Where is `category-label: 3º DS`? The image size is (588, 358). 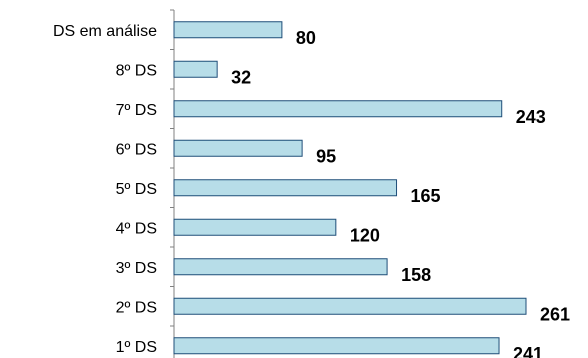
category-label: 3º DS is located at coordinates (136, 268).